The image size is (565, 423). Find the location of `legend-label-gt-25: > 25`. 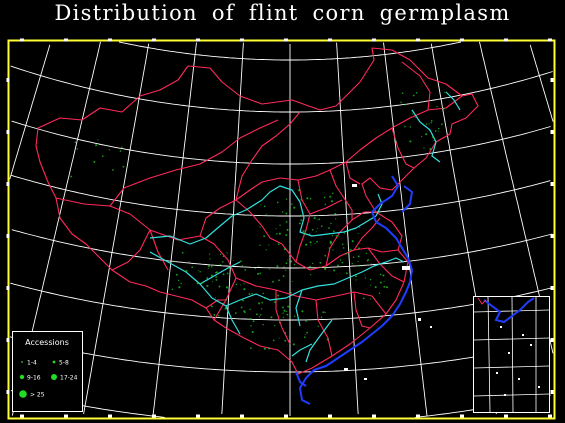

legend-label-gt-25: > 25 is located at coordinates (37, 395).